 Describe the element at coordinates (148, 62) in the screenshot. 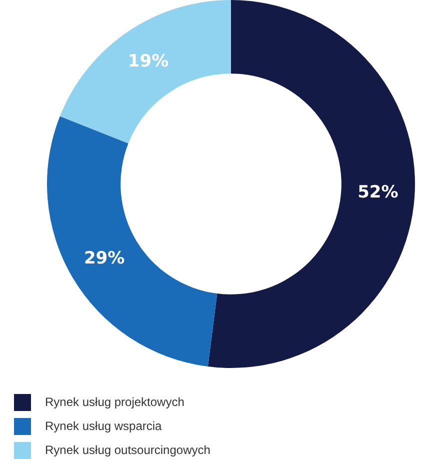

I see `data-label: 19%` at that location.